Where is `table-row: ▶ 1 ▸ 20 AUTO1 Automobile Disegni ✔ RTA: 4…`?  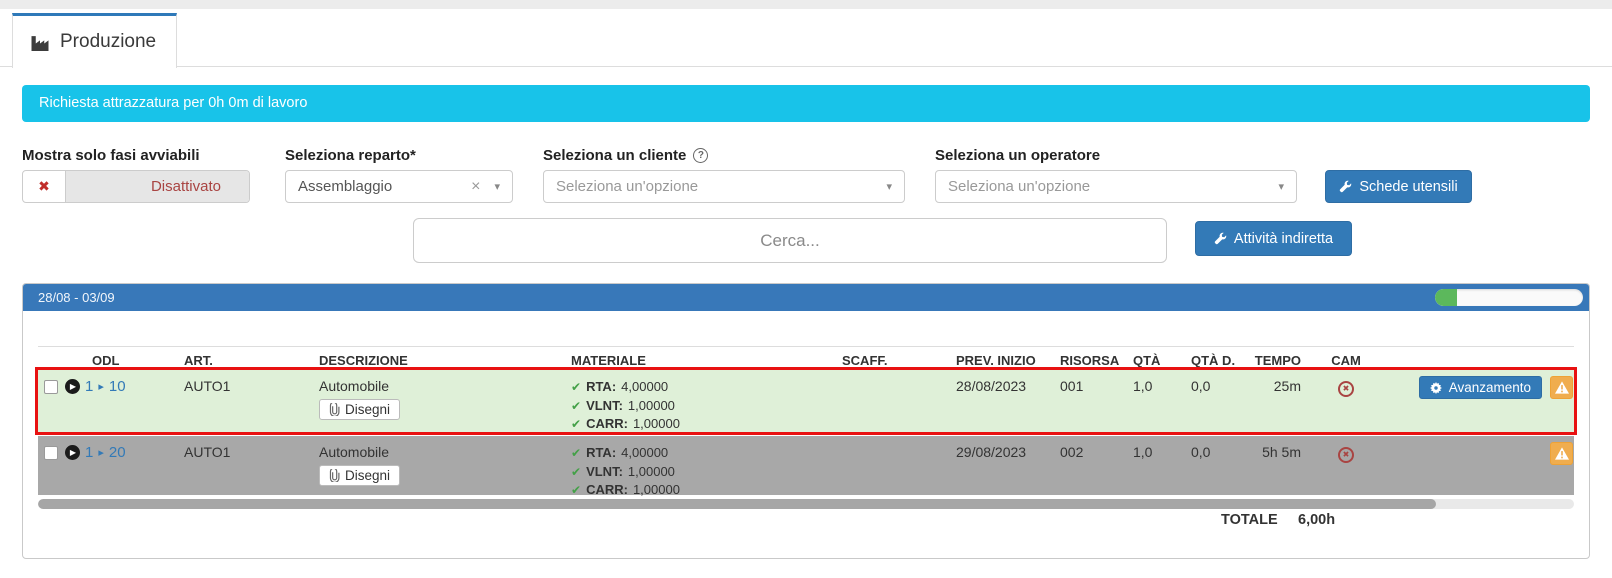 table-row: ▶ 1 ▸ 20 AUTO1 Automobile Disegni ✔ RTA: 4… is located at coordinates (806, 466).